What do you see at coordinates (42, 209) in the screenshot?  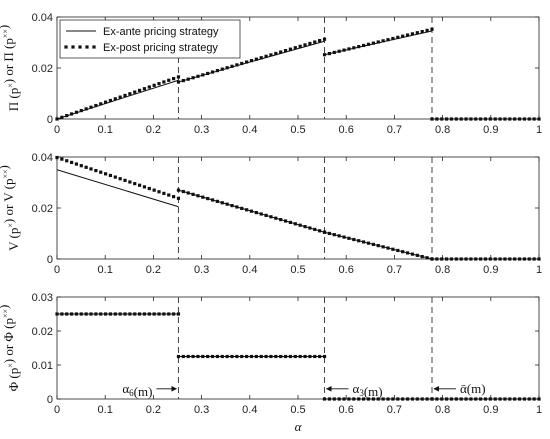 I see `y-tick-label: 0.02` at bounding box center [42, 209].